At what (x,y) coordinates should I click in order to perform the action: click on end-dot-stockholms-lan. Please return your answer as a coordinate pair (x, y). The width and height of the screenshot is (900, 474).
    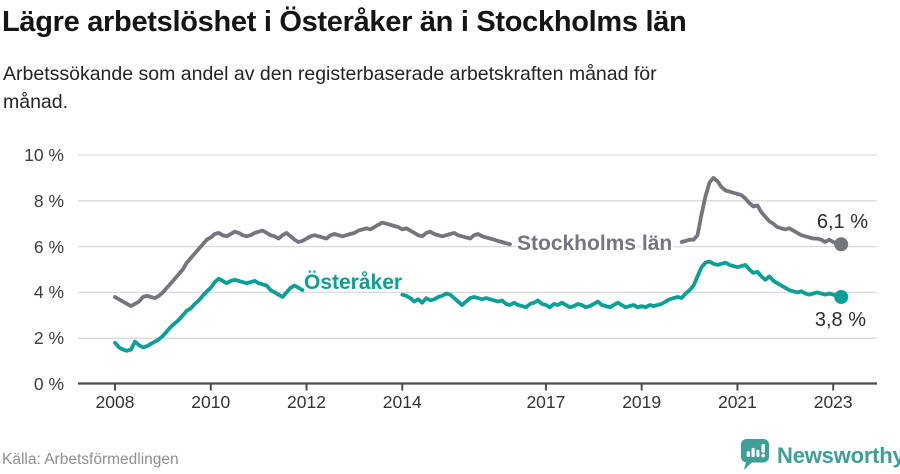
    Looking at the image, I should click on (841, 244).